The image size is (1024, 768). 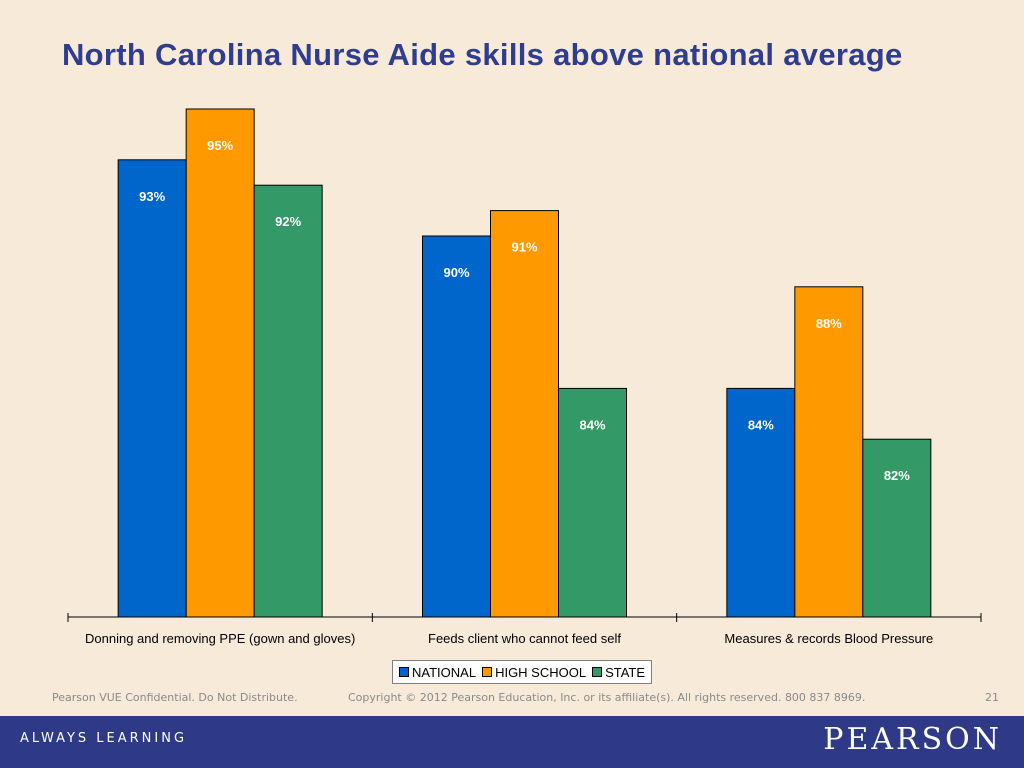 What do you see at coordinates (524, 247) in the screenshot?
I see `data-label-high-school-2: 91%` at bounding box center [524, 247].